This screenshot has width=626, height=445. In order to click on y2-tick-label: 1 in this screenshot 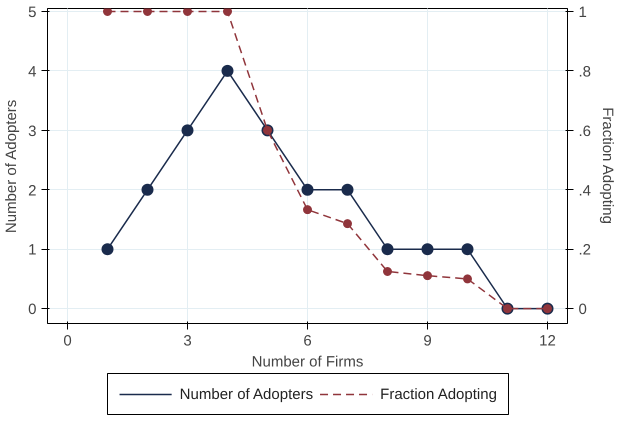, I will do `click(582, 12)`.